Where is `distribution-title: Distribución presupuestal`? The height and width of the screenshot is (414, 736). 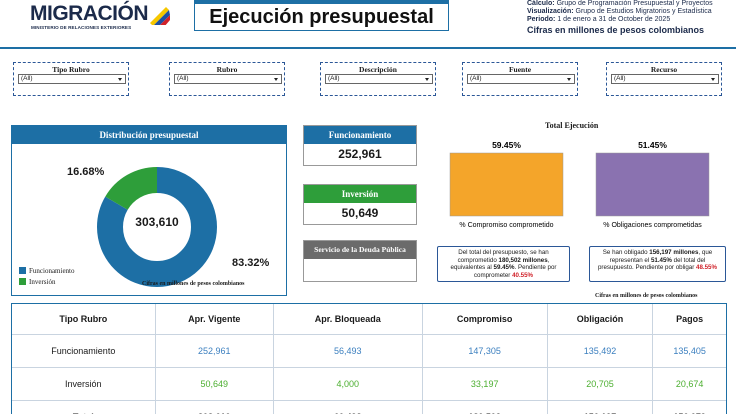
distribution-title: Distribución presupuestal is located at coordinates (149, 135).